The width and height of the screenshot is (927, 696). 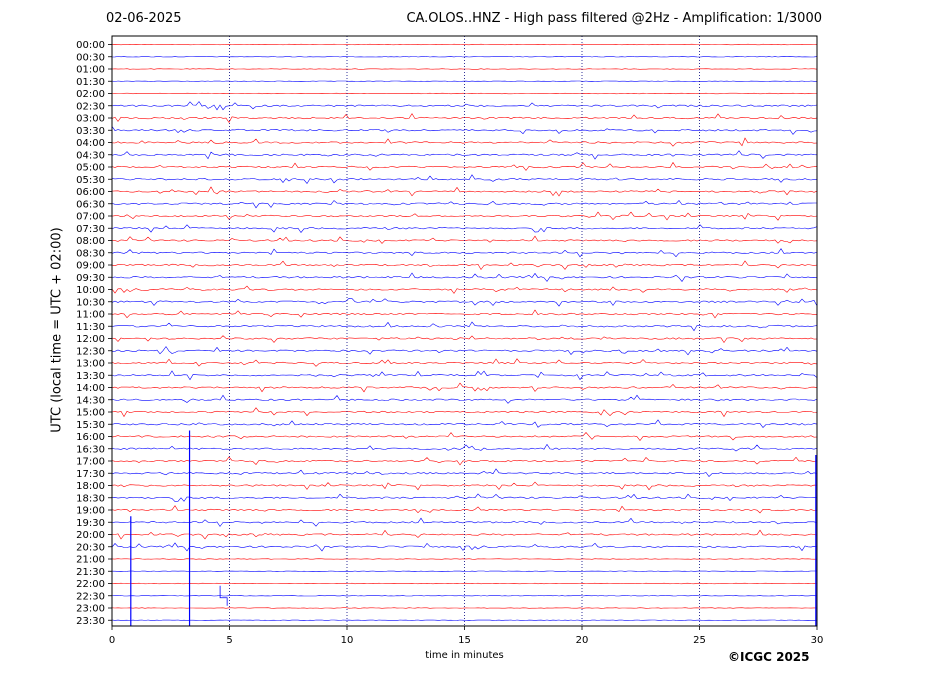 I want to click on y-tick-label: 20:00, so click(x=90, y=535).